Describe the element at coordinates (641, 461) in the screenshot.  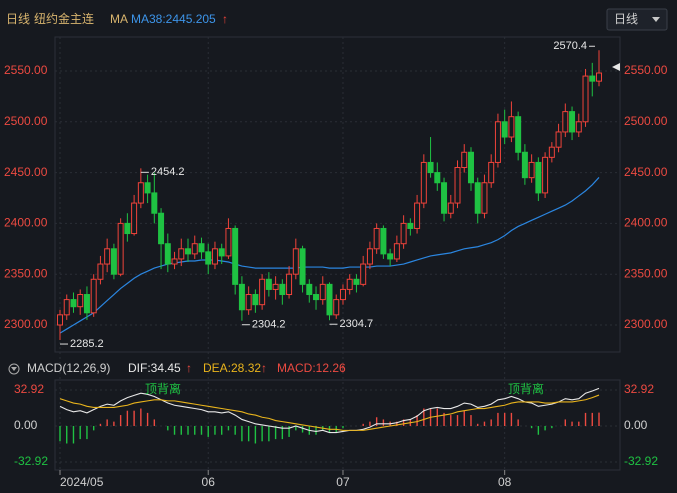
I see `y-tick-label-right: -32.92` at that location.